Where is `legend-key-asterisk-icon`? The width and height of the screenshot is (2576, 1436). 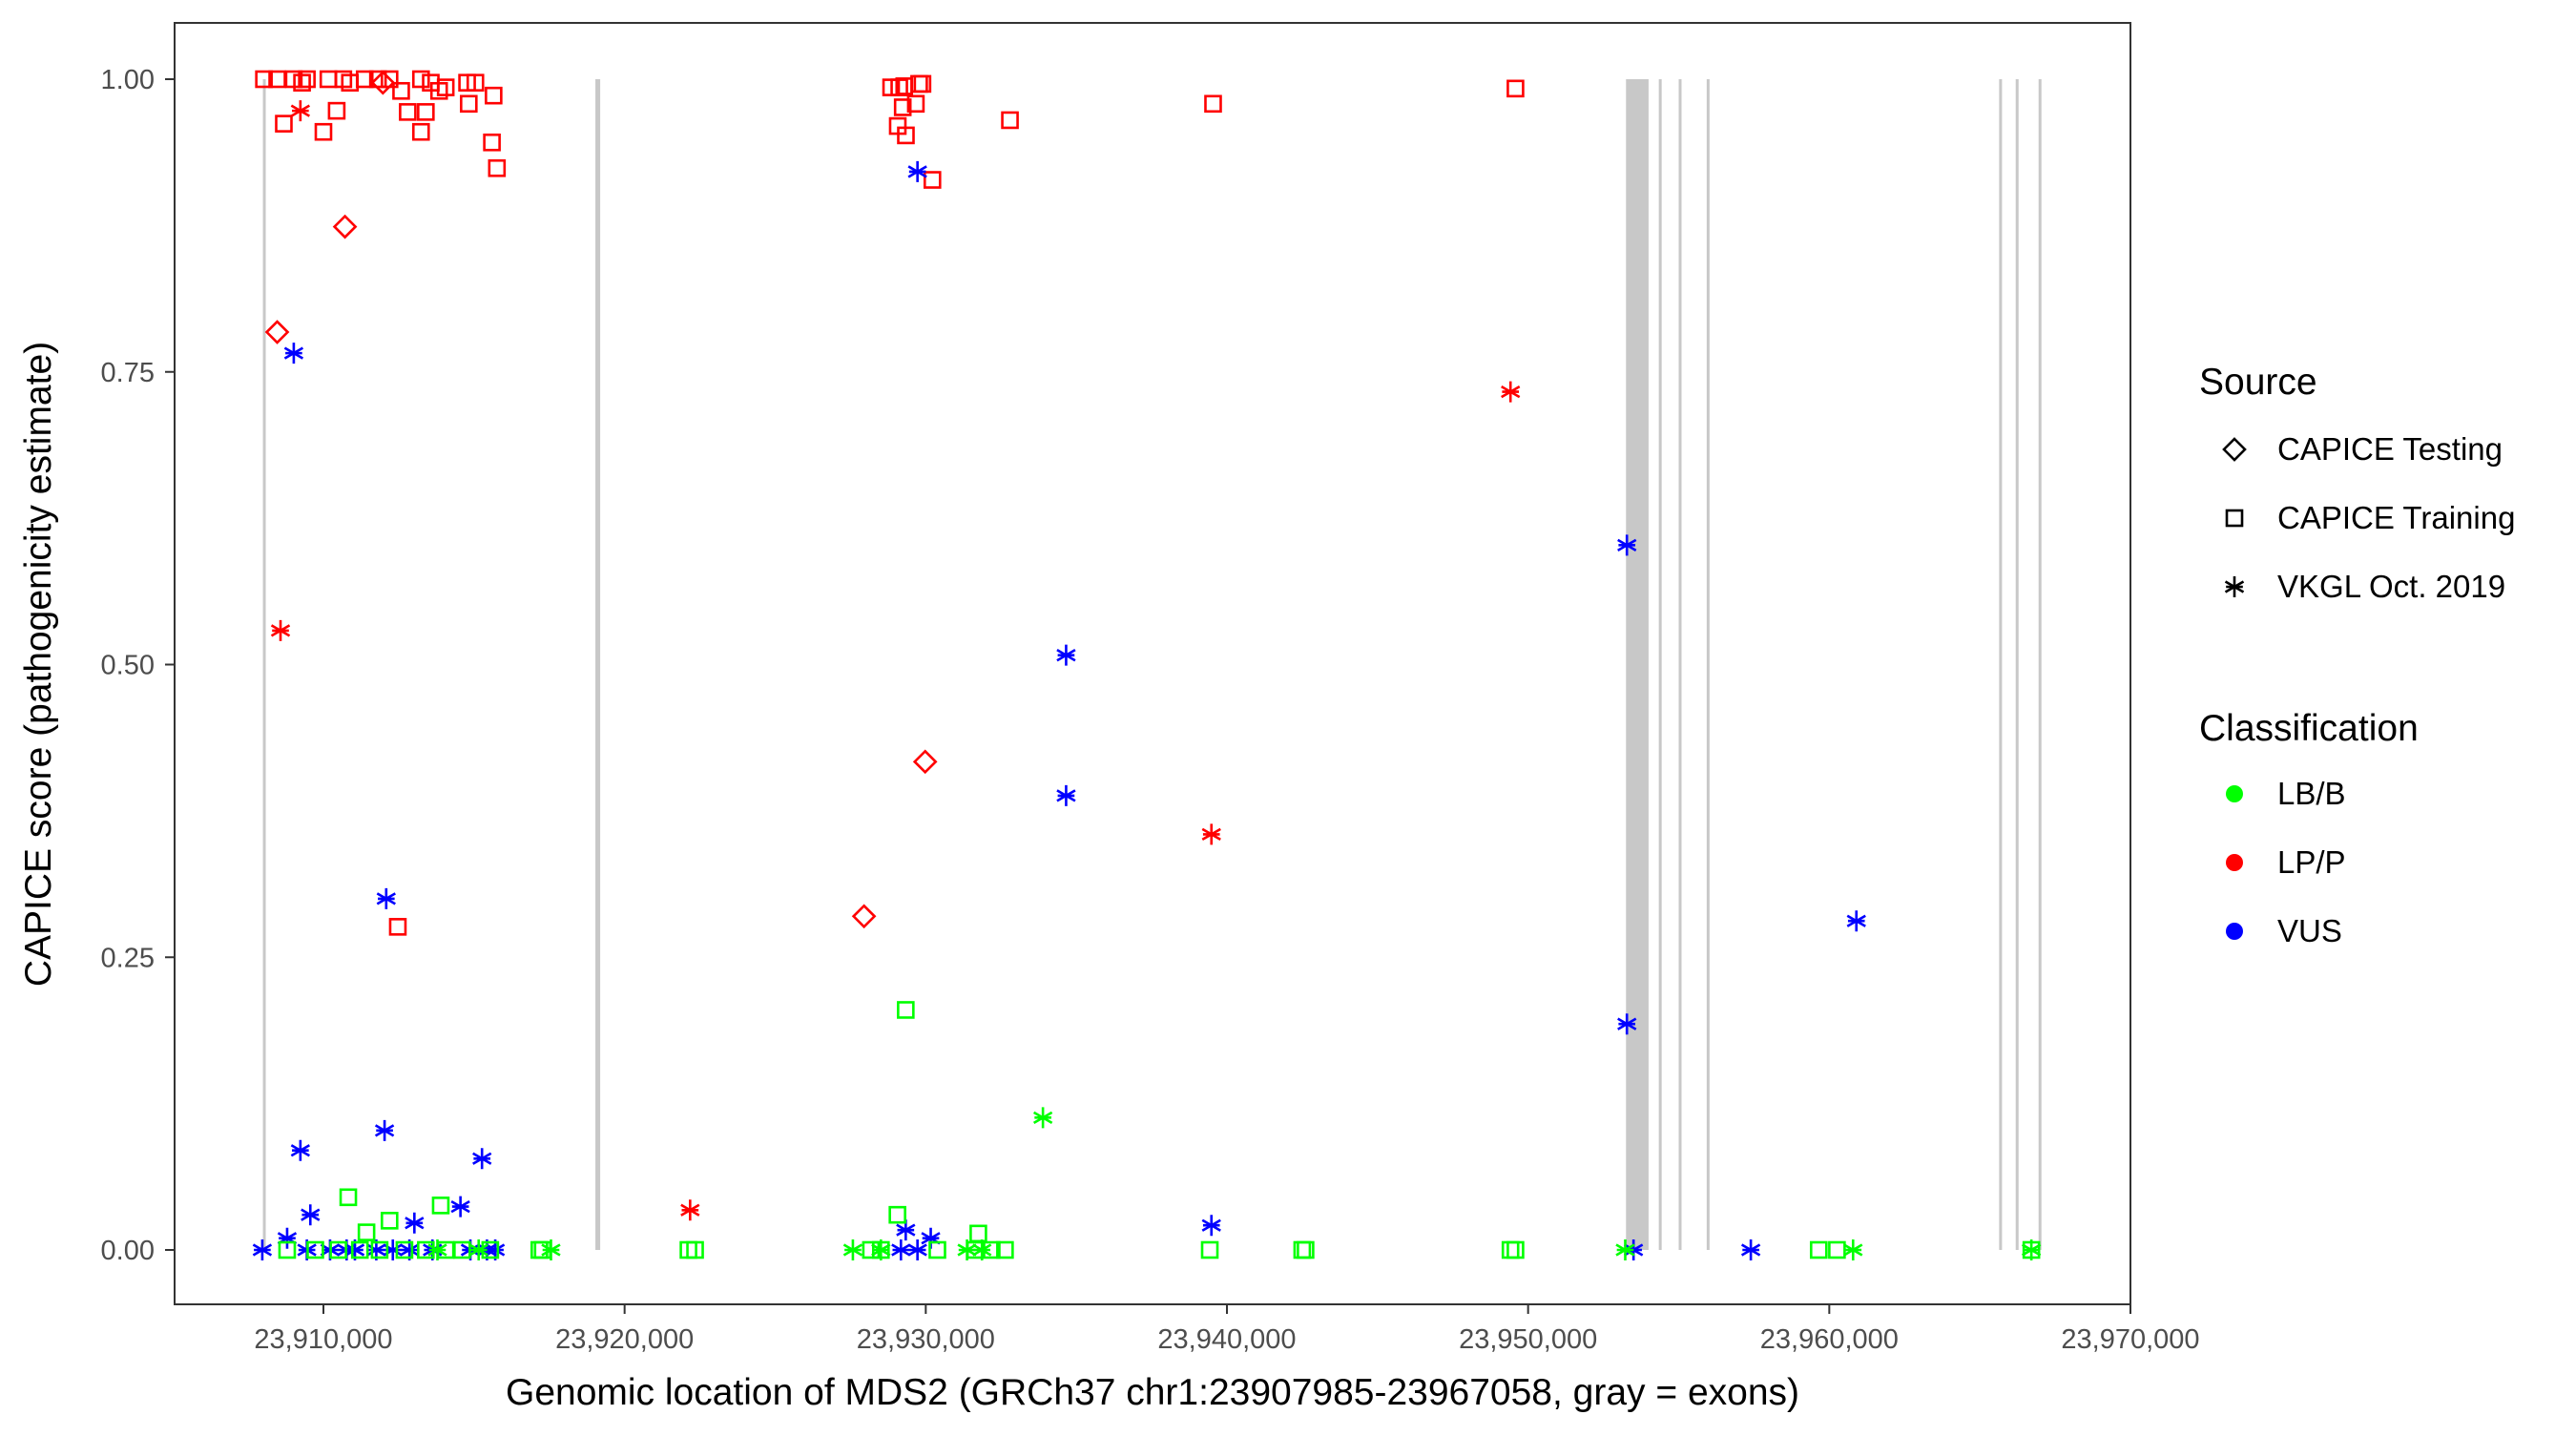 legend-key-asterisk-icon is located at coordinates (2234, 586).